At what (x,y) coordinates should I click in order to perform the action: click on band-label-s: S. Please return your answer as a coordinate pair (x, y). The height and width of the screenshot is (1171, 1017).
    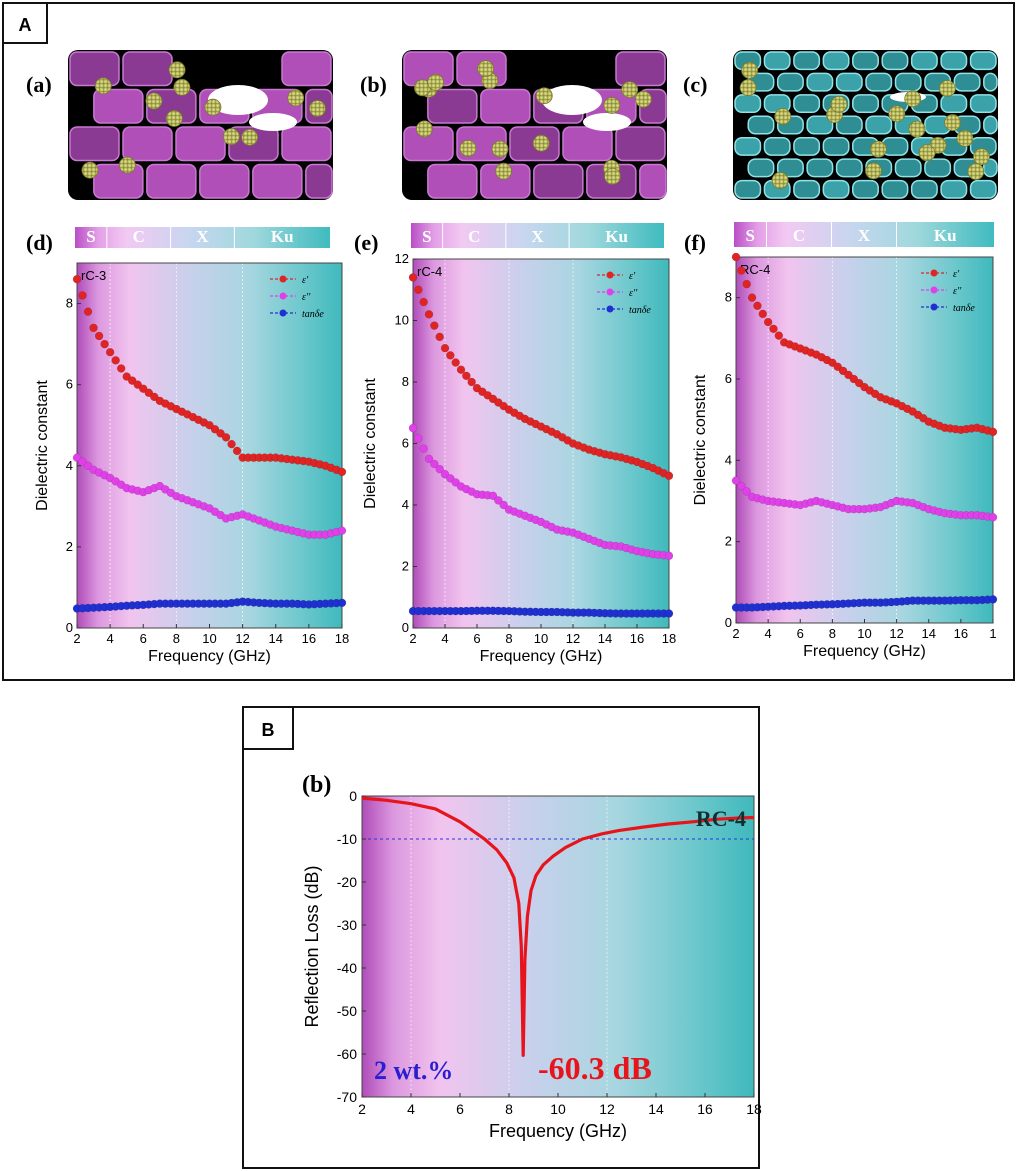
    Looking at the image, I should click on (750, 235).